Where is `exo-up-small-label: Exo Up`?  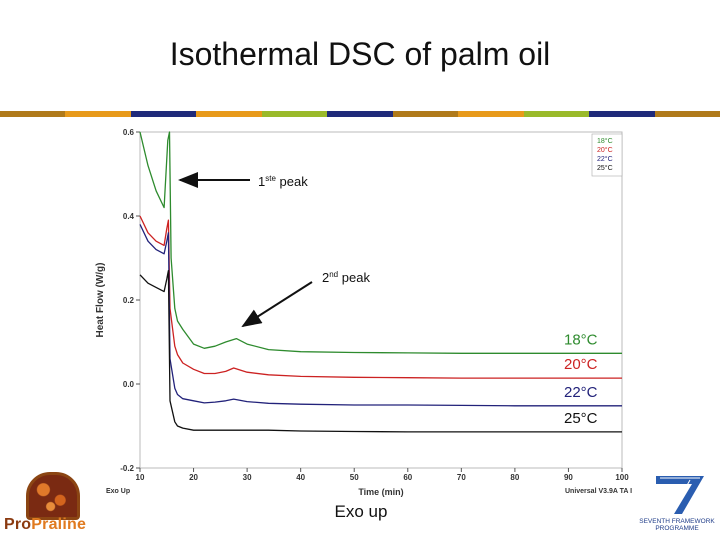 exo-up-small-label: Exo Up is located at coordinates (118, 491).